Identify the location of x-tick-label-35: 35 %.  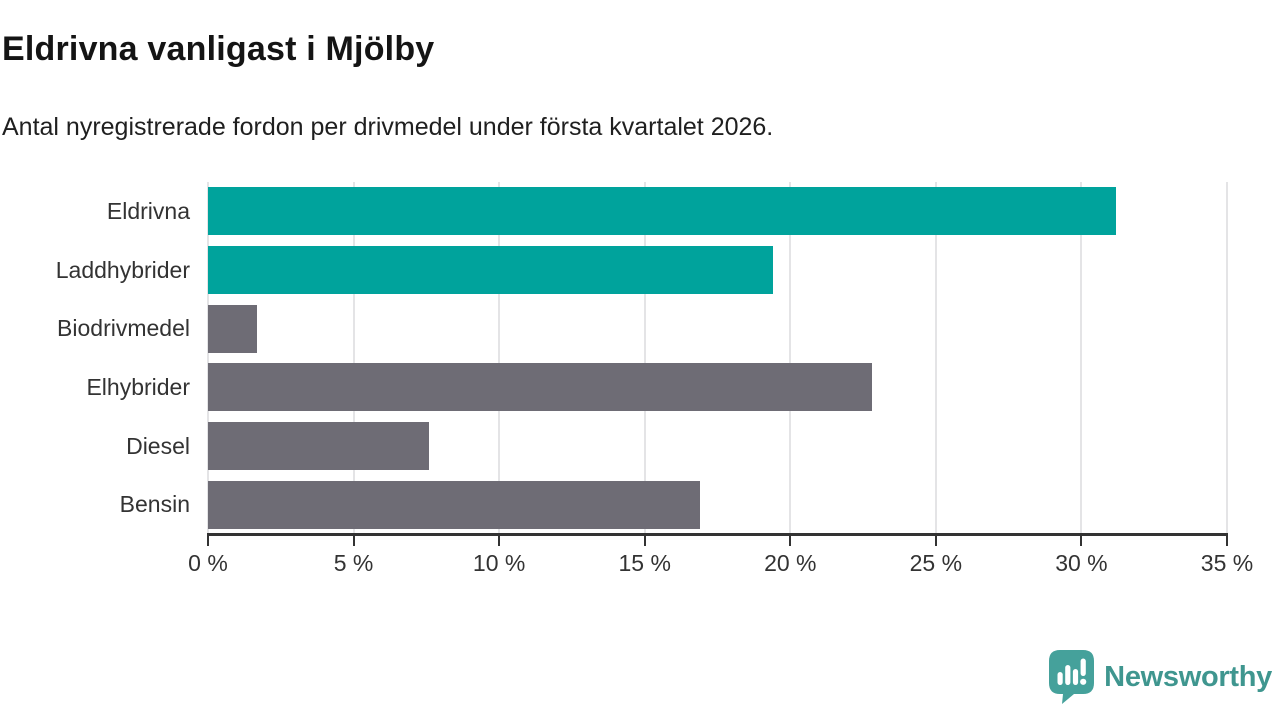
(1227, 563).